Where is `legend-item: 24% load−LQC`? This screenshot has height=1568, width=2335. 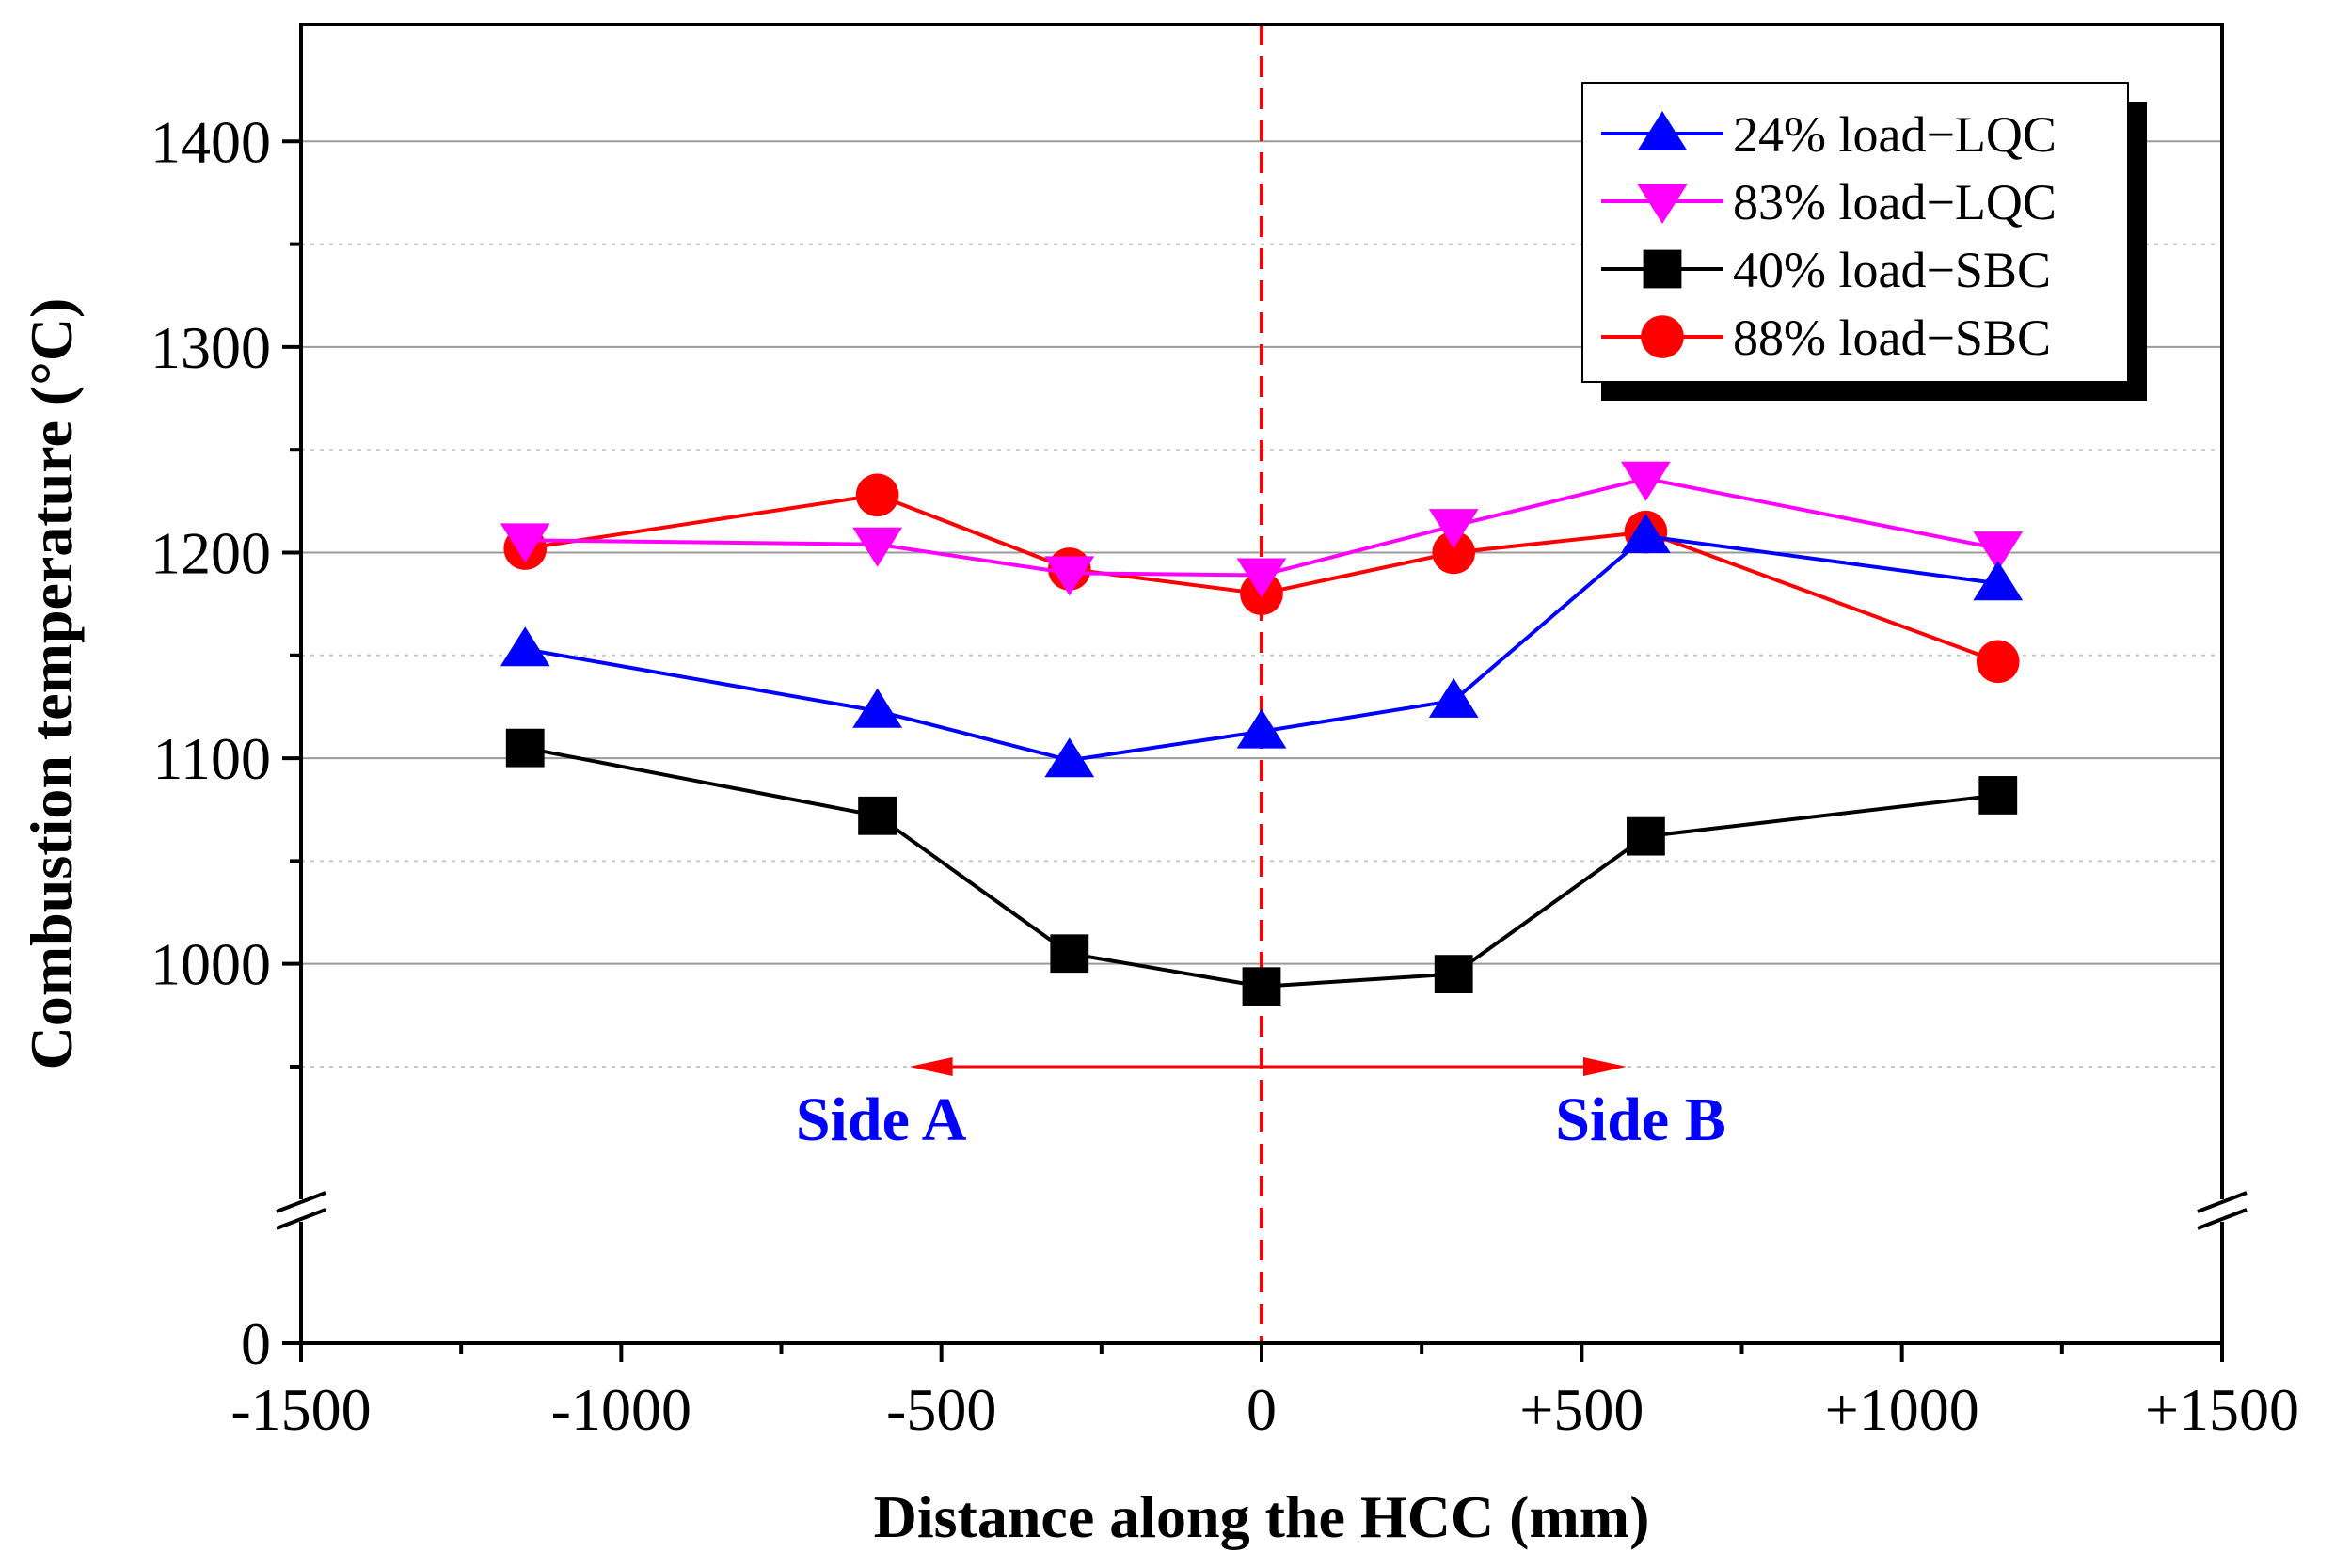 legend-item: 24% load−LQC is located at coordinates (1829, 134).